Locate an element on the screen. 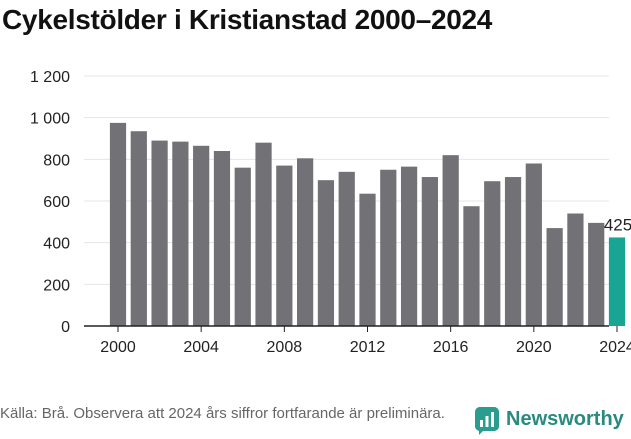 This screenshot has height=439, width=631. bar-2022 is located at coordinates (575, 269).